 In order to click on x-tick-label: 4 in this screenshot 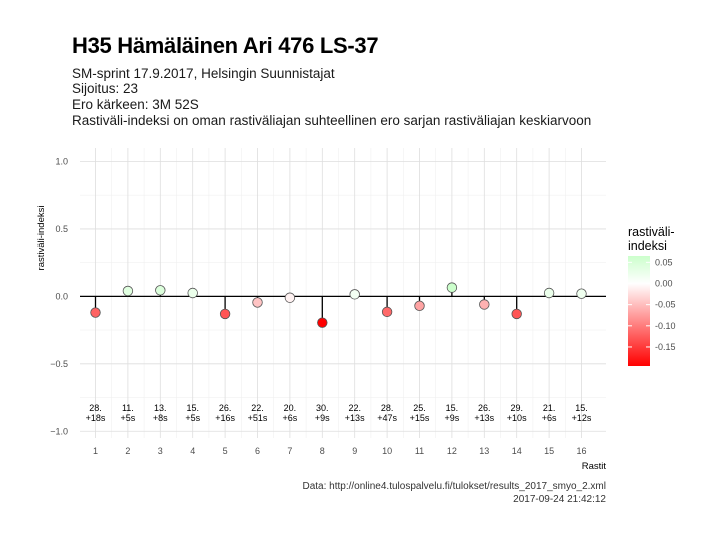, I will do `click(192, 451)`.